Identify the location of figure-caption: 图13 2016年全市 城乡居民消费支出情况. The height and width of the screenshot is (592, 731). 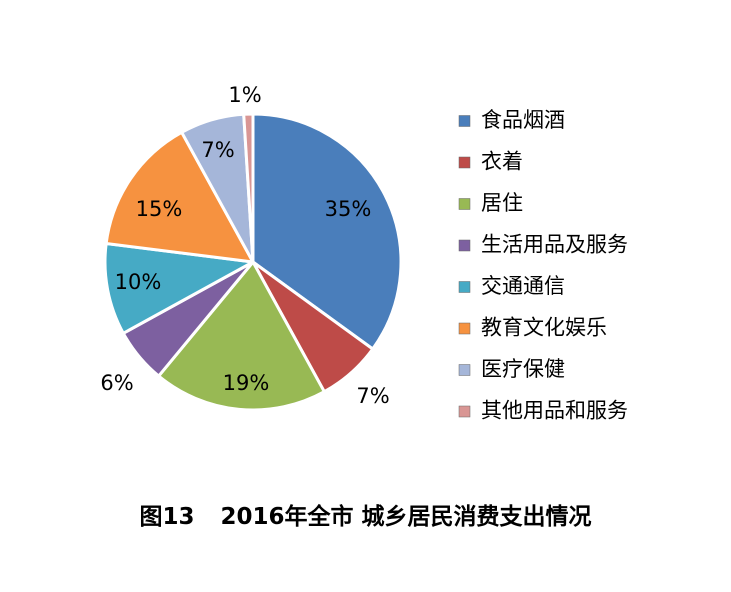
(365, 514).